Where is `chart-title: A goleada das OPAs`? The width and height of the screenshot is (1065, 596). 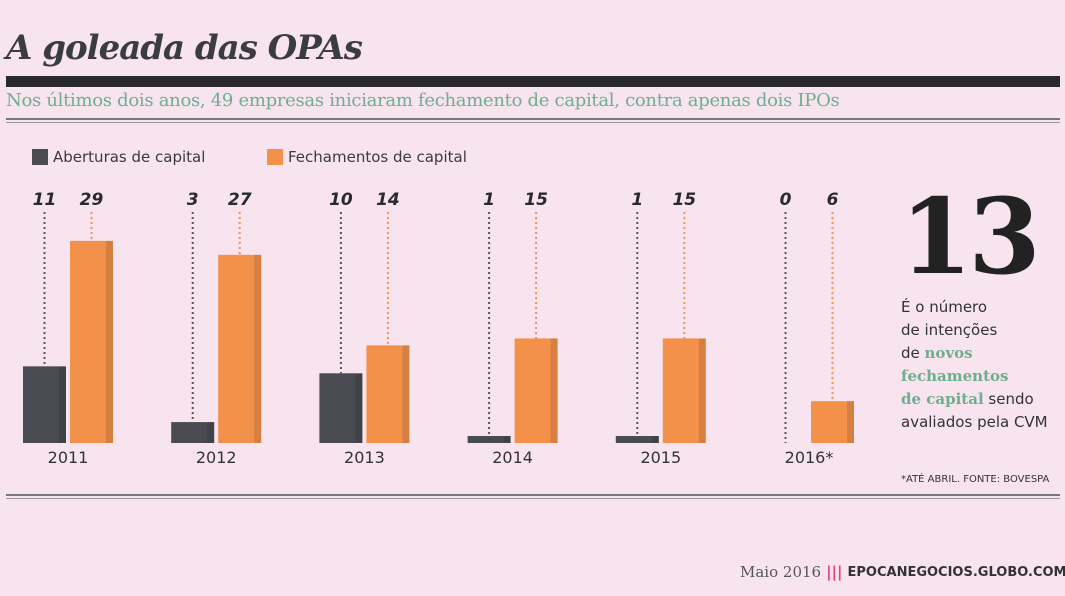 chart-title: A goleada das OPAs is located at coordinates (184, 48).